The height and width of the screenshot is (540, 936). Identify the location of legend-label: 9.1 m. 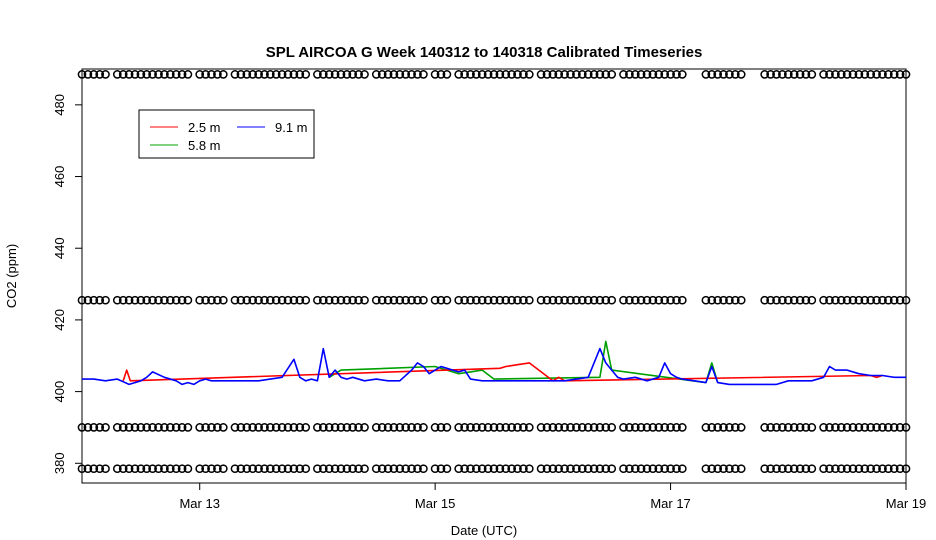
(291, 127).